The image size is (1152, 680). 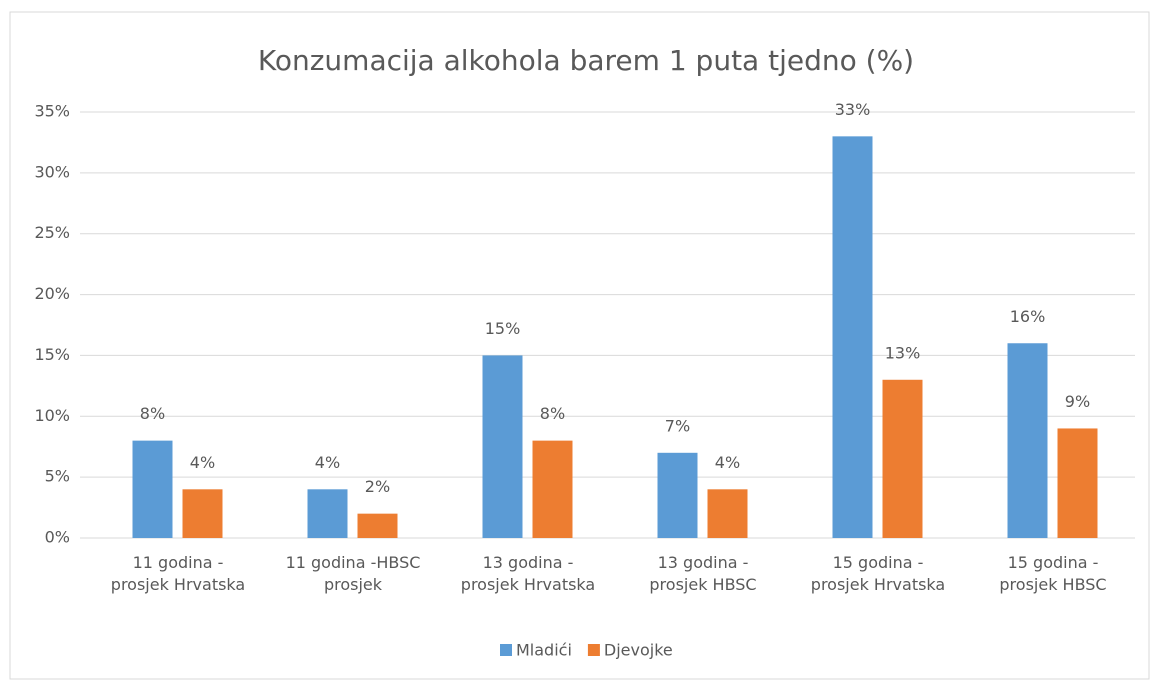 What do you see at coordinates (52, 293) in the screenshot?
I see `y-tick-label: 20%` at bounding box center [52, 293].